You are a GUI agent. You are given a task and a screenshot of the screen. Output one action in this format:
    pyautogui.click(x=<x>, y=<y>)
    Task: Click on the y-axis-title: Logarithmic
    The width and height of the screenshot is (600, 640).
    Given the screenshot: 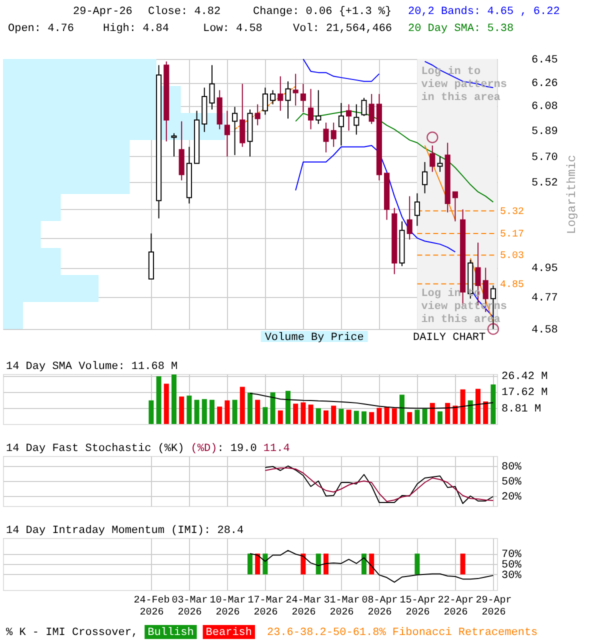 What is the action you would take?
    pyautogui.click(x=571, y=194)
    